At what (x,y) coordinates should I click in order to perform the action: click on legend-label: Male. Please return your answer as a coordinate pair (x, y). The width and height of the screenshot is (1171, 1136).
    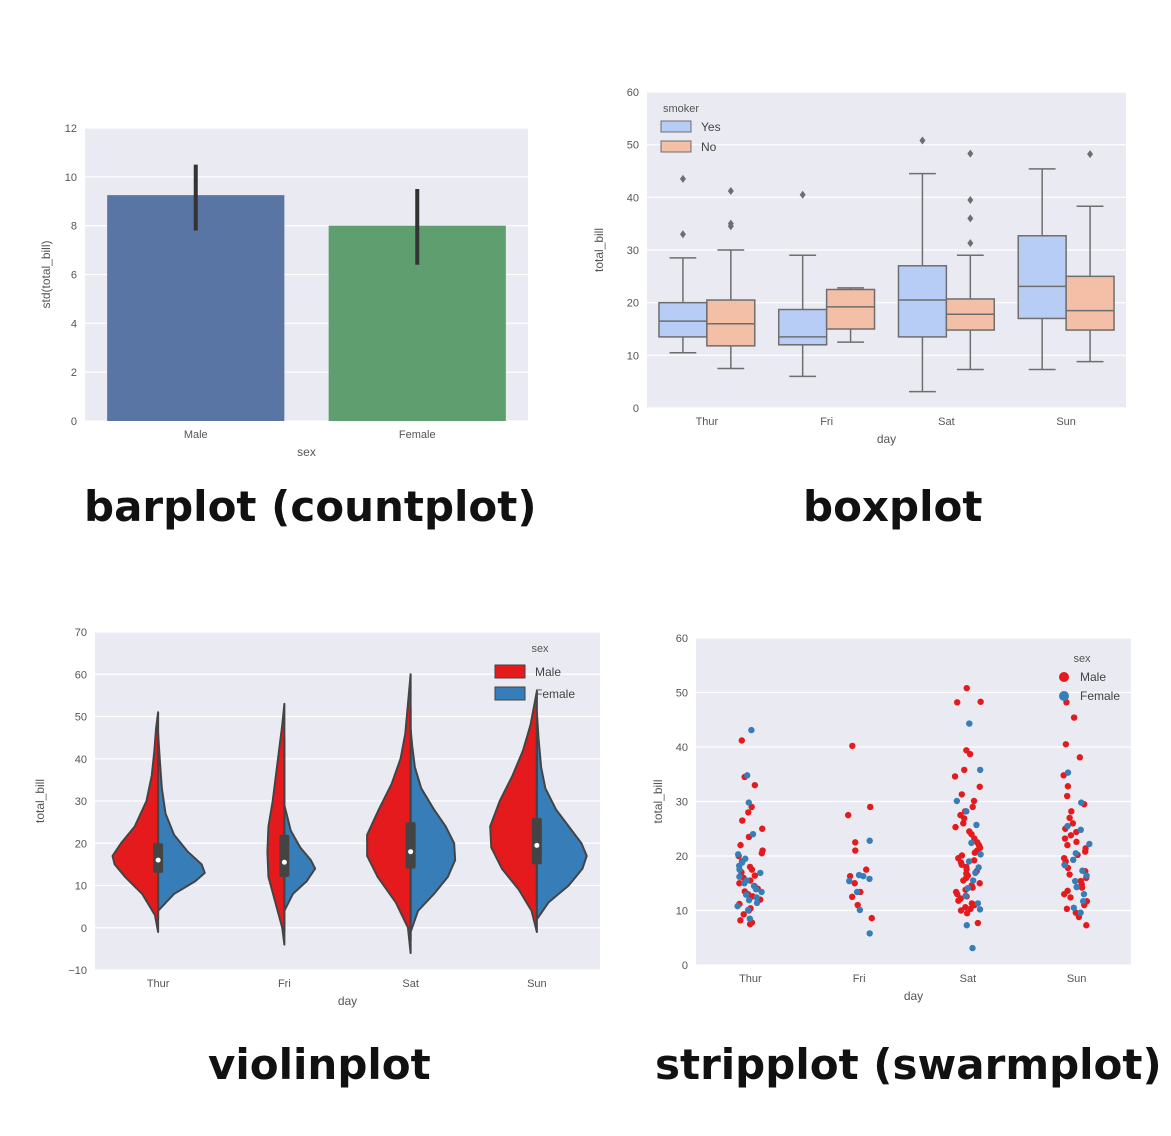
    Looking at the image, I should click on (548, 672).